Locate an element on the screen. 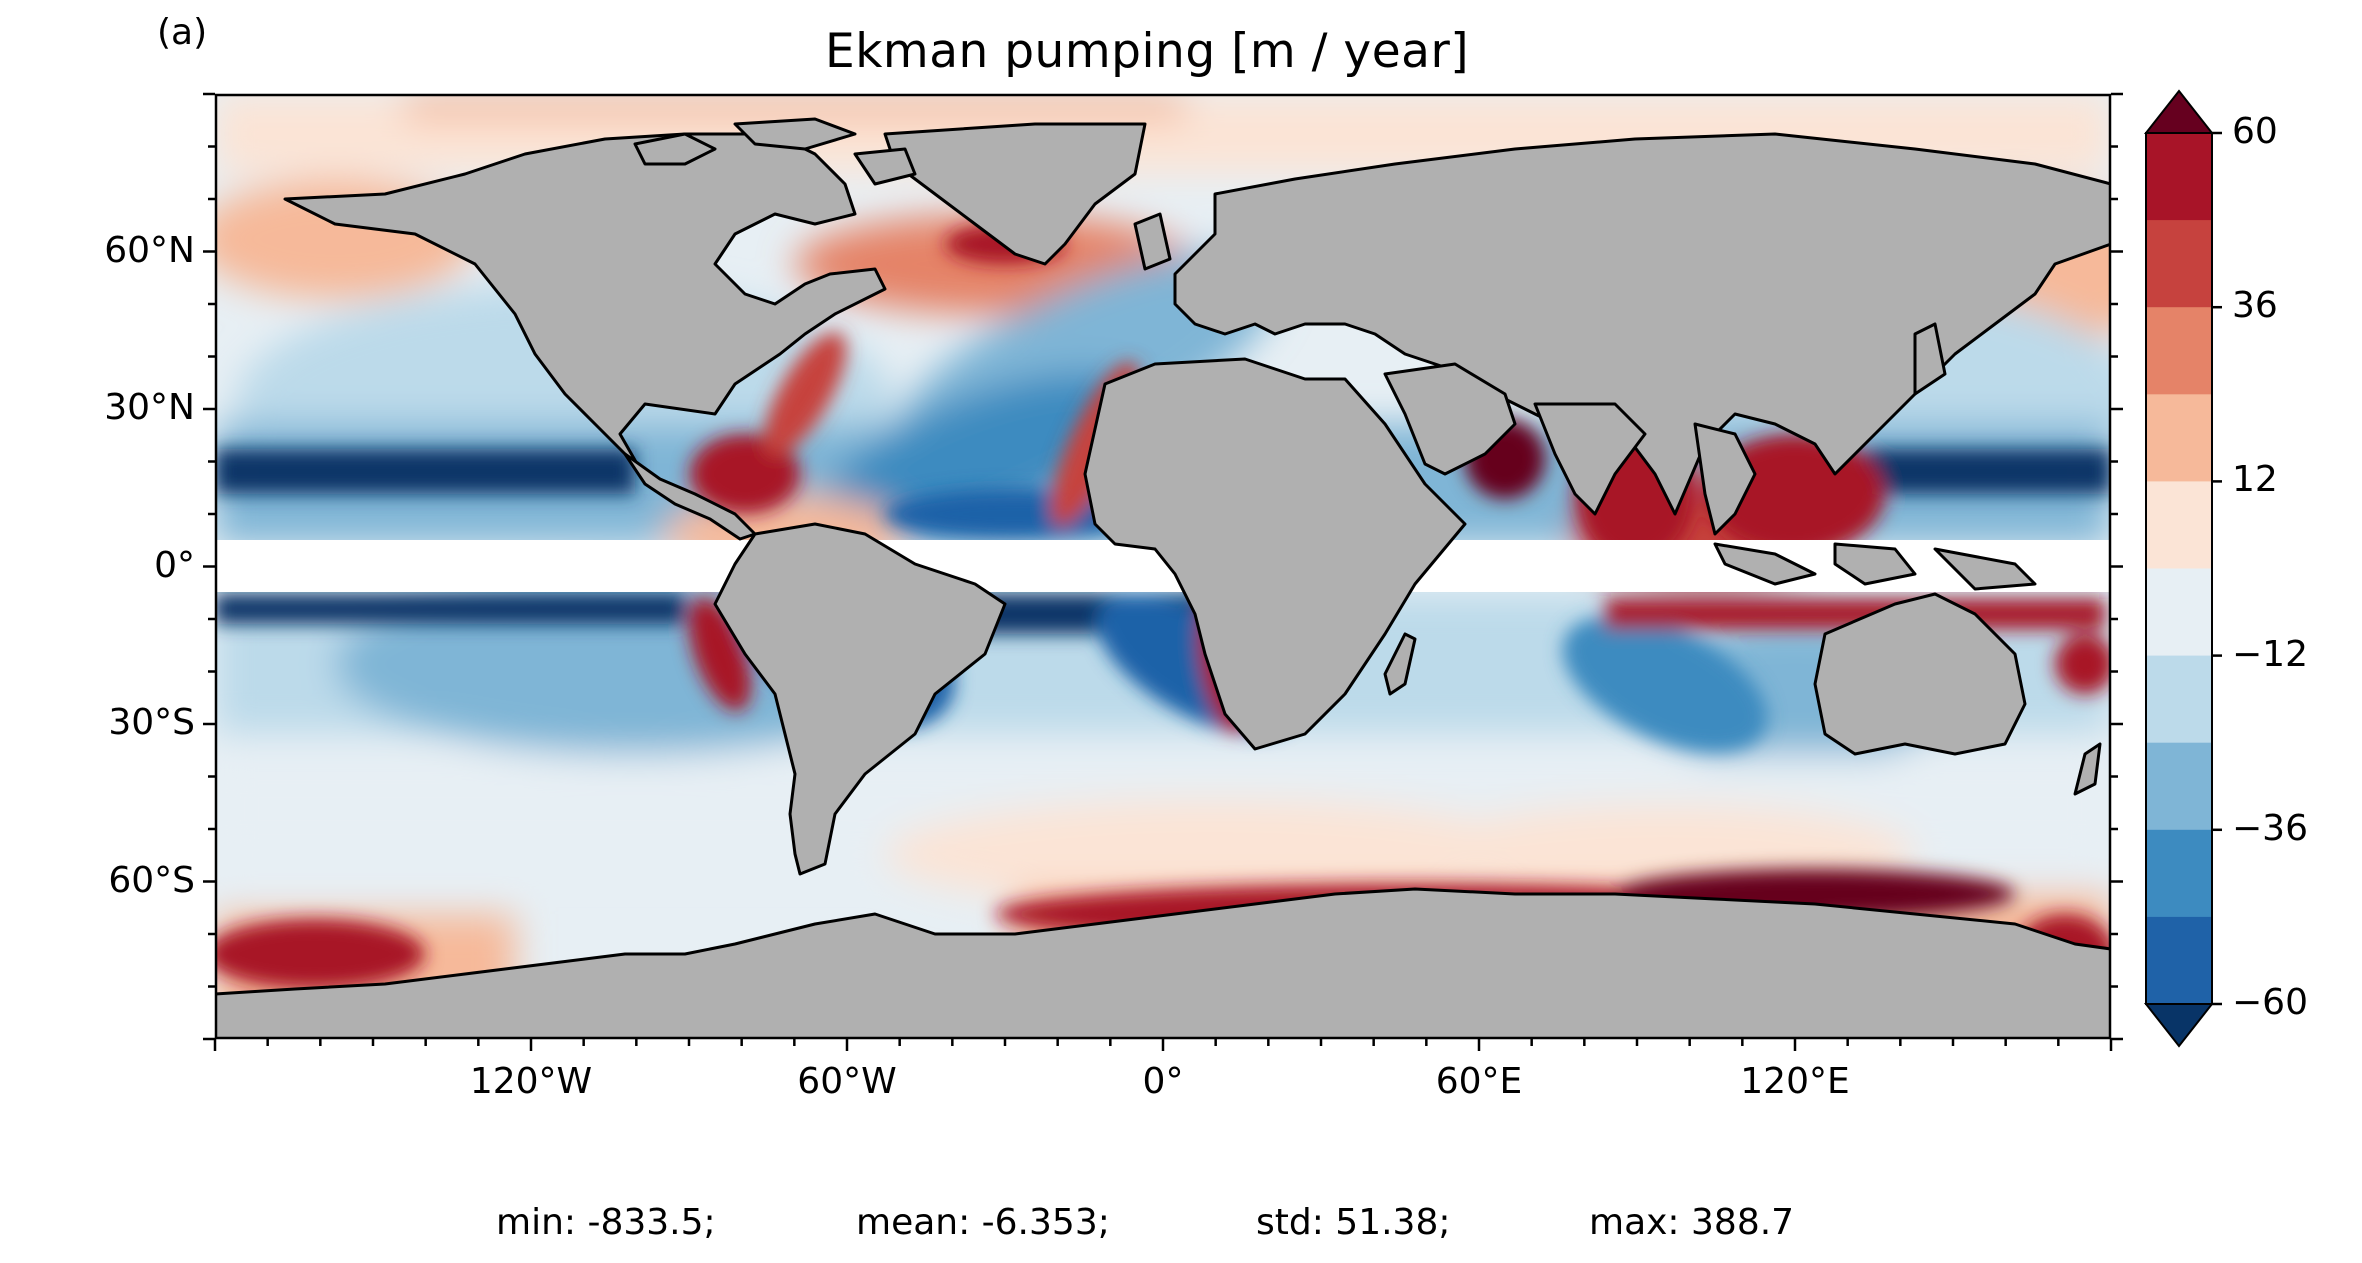  stat-std: std: 51.38; is located at coordinates (1353, 1222).